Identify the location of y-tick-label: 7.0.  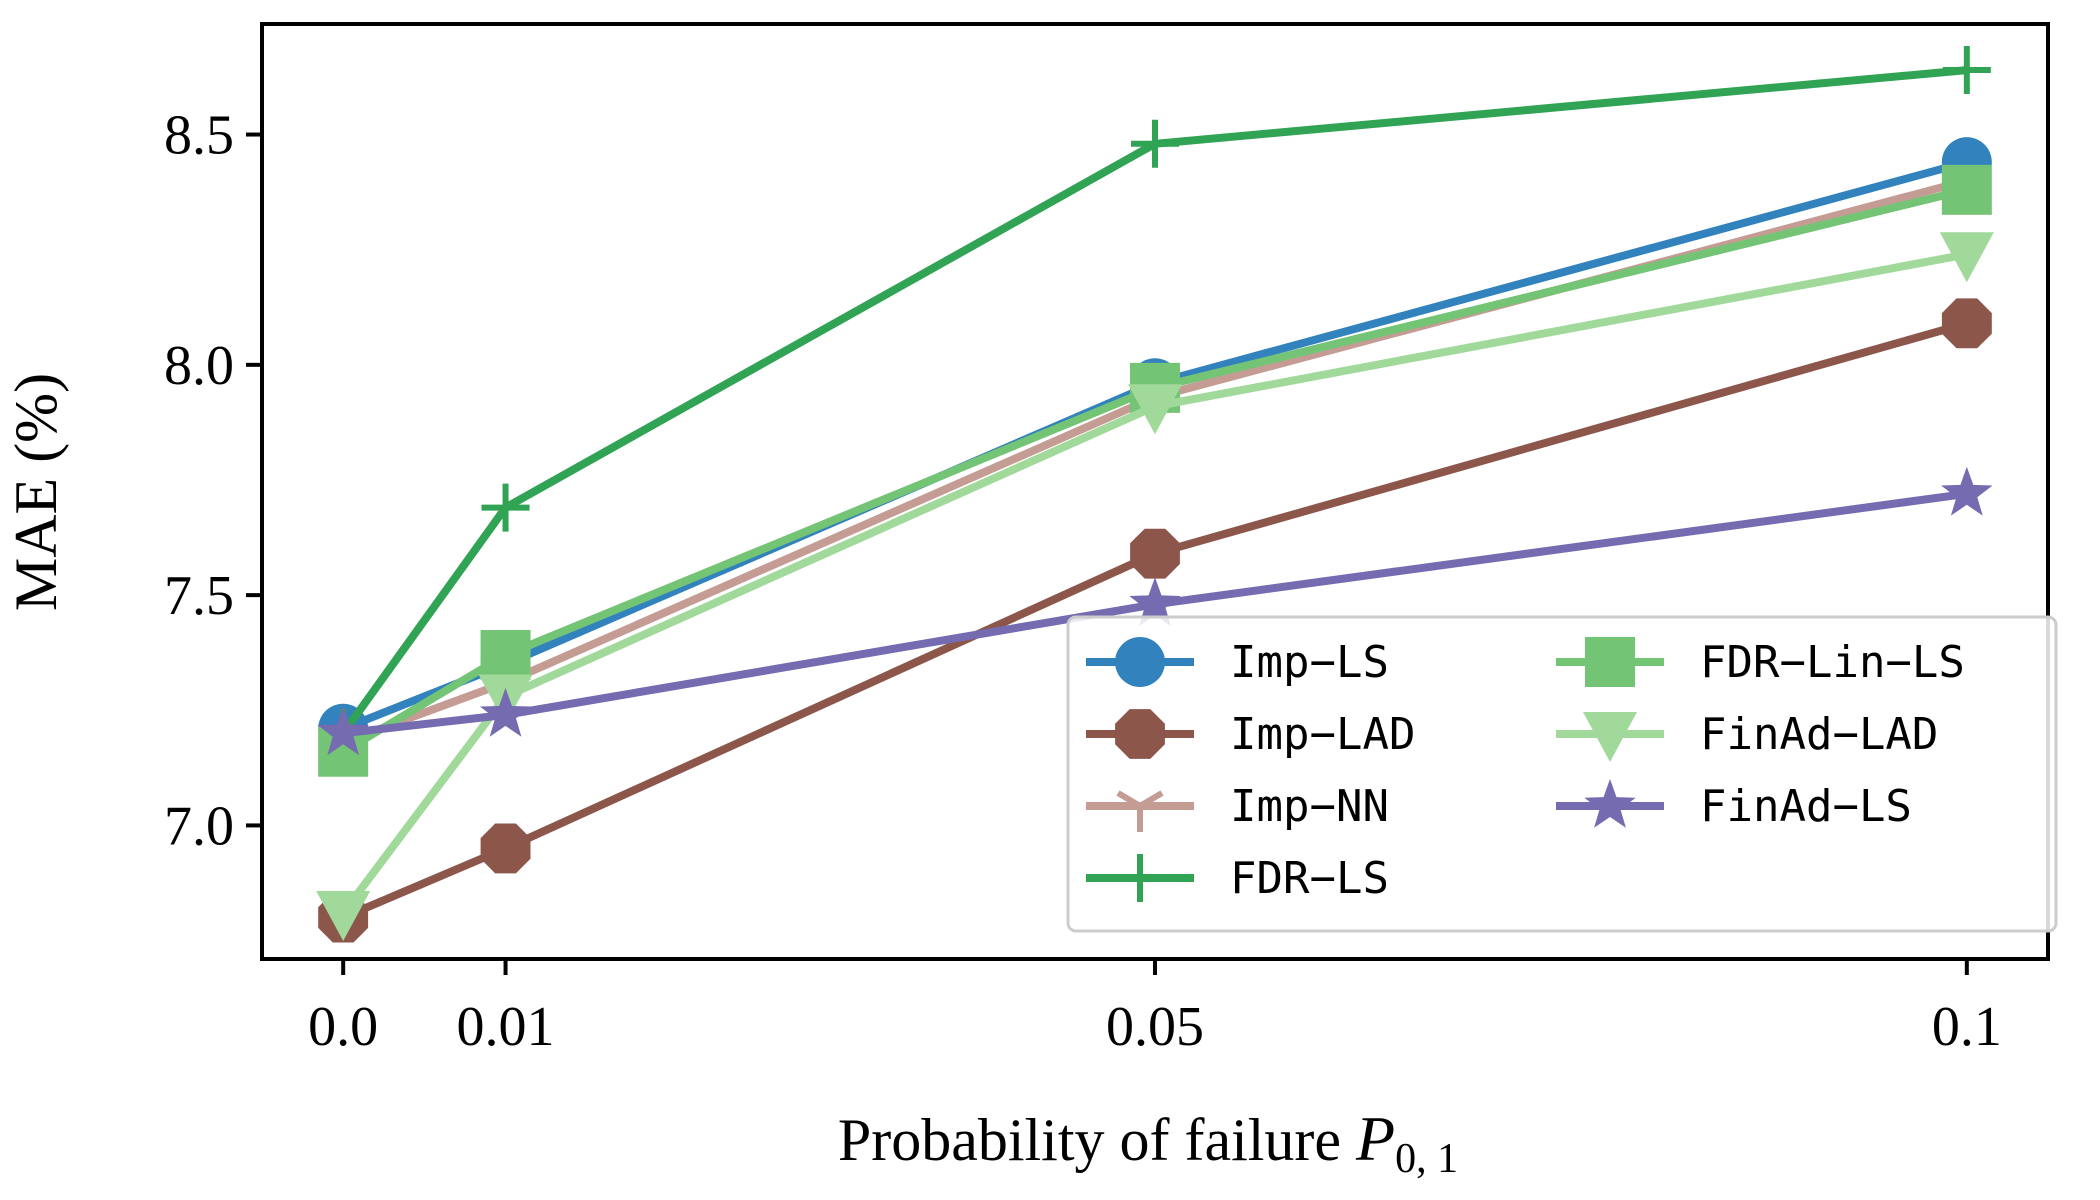
(199, 826).